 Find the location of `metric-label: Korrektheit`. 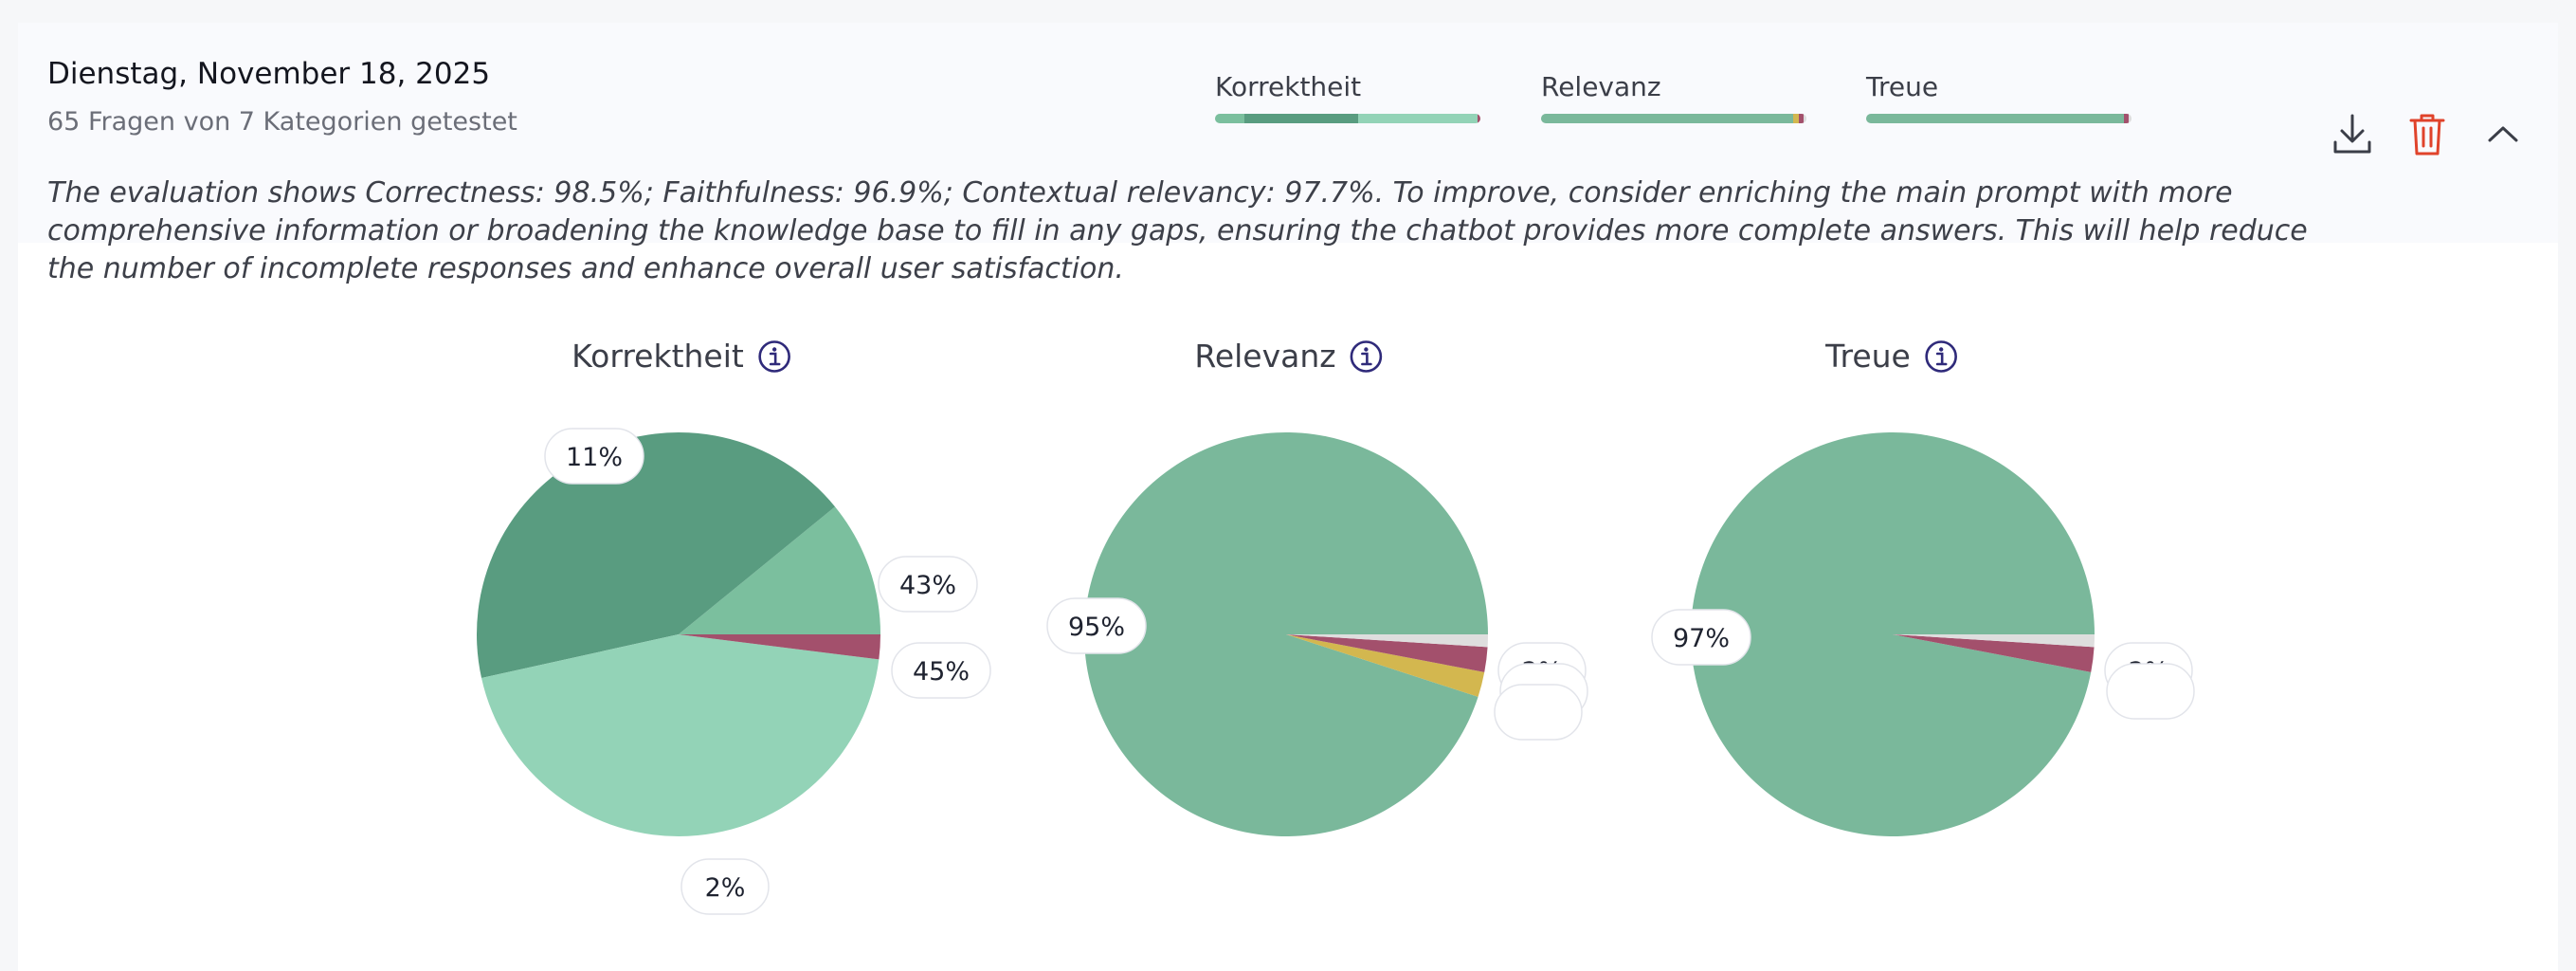

metric-label: Korrektheit is located at coordinates (1288, 86).